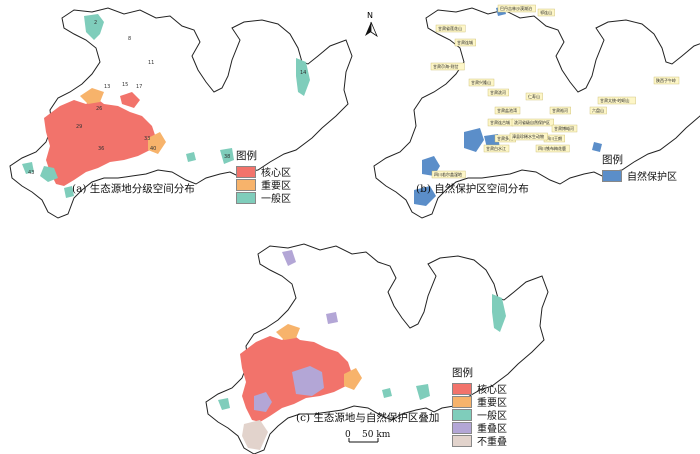  I want to click on legend-c-item: 重叠区, so click(479, 428).